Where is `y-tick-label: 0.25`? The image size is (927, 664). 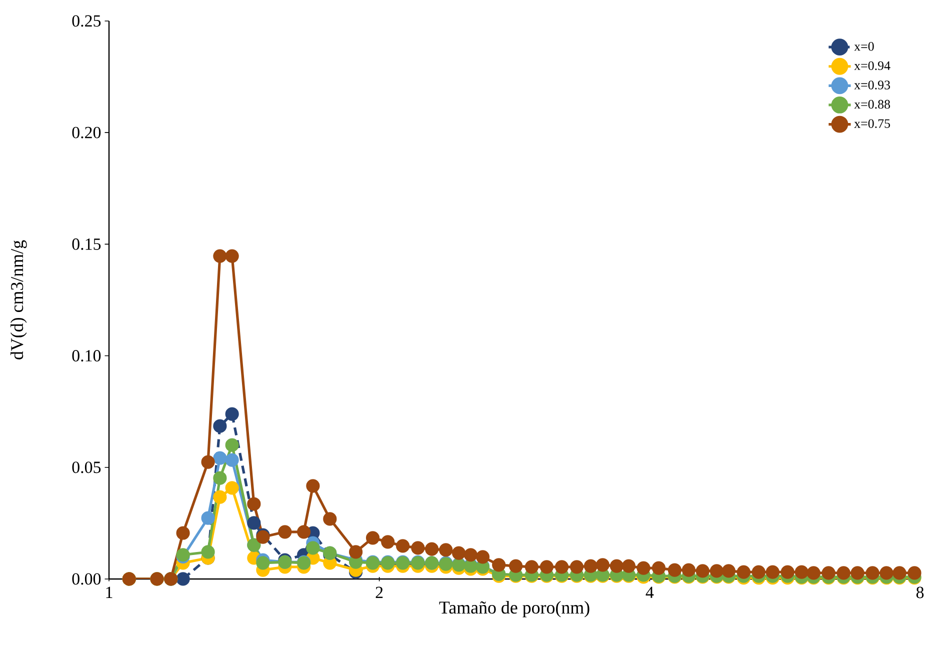
y-tick-label: 0.25 is located at coordinates (86, 21).